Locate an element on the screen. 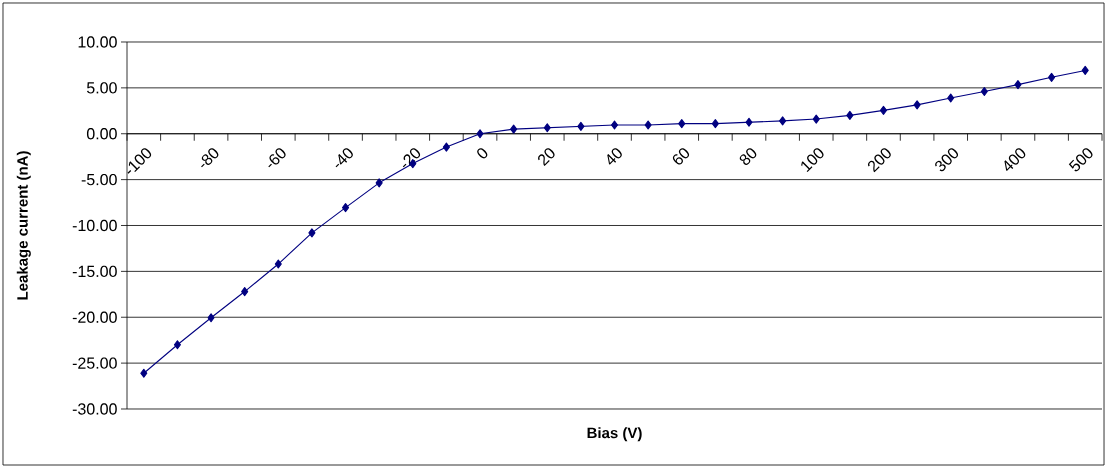 This screenshot has width=1107, height=468. y-tick-label: -20.00 is located at coordinates (94, 317).